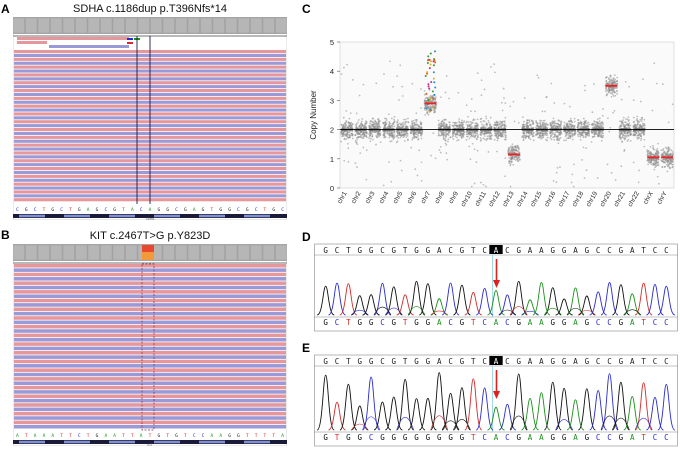 The width and height of the screenshot is (680, 450). I want to click on x-tick-label: chr12, so click(495, 199).